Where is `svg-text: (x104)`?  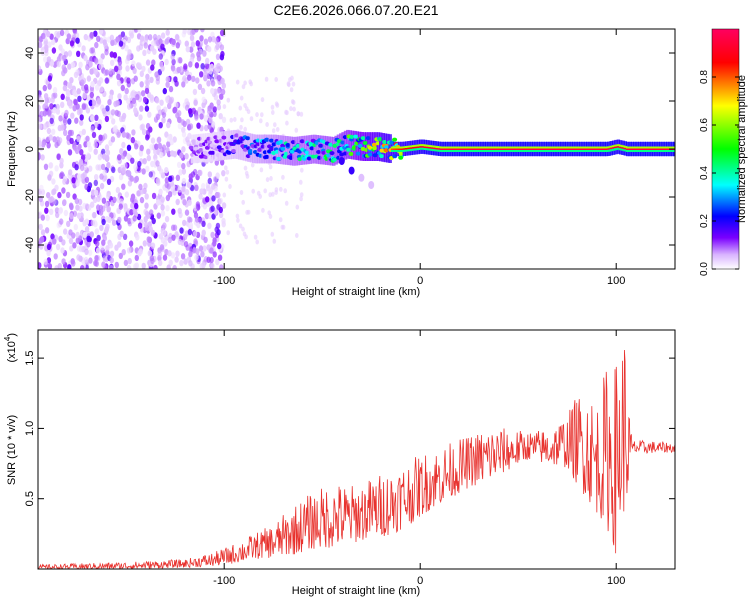 svg-text: (x104) is located at coordinates (10, 348).